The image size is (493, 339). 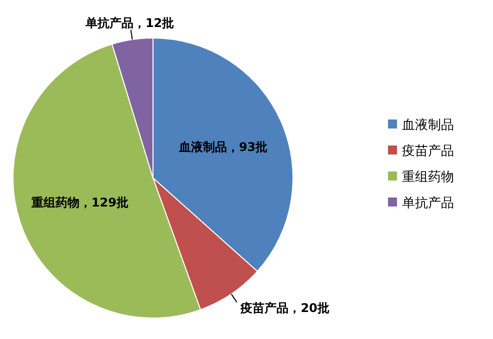 I want to click on legend-label: 疫苗产品, so click(x=428, y=152).